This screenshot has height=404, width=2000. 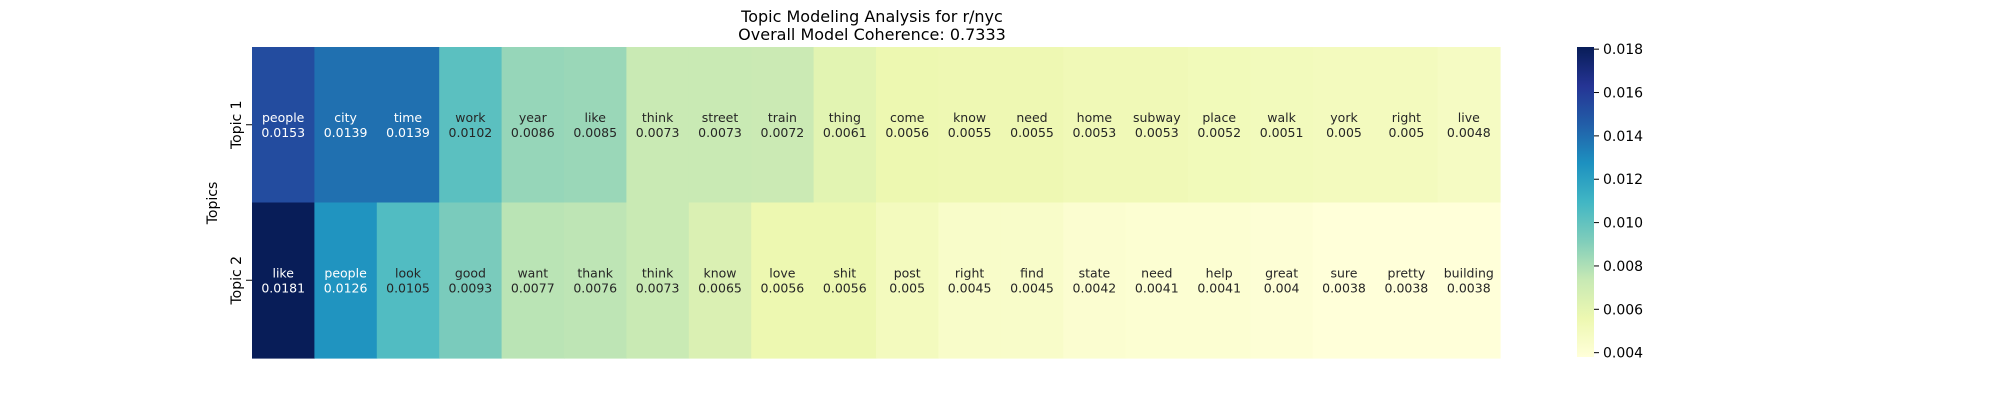 I want to click on colorbar-tick-label: 0.010, so click(x=1623, y=224).